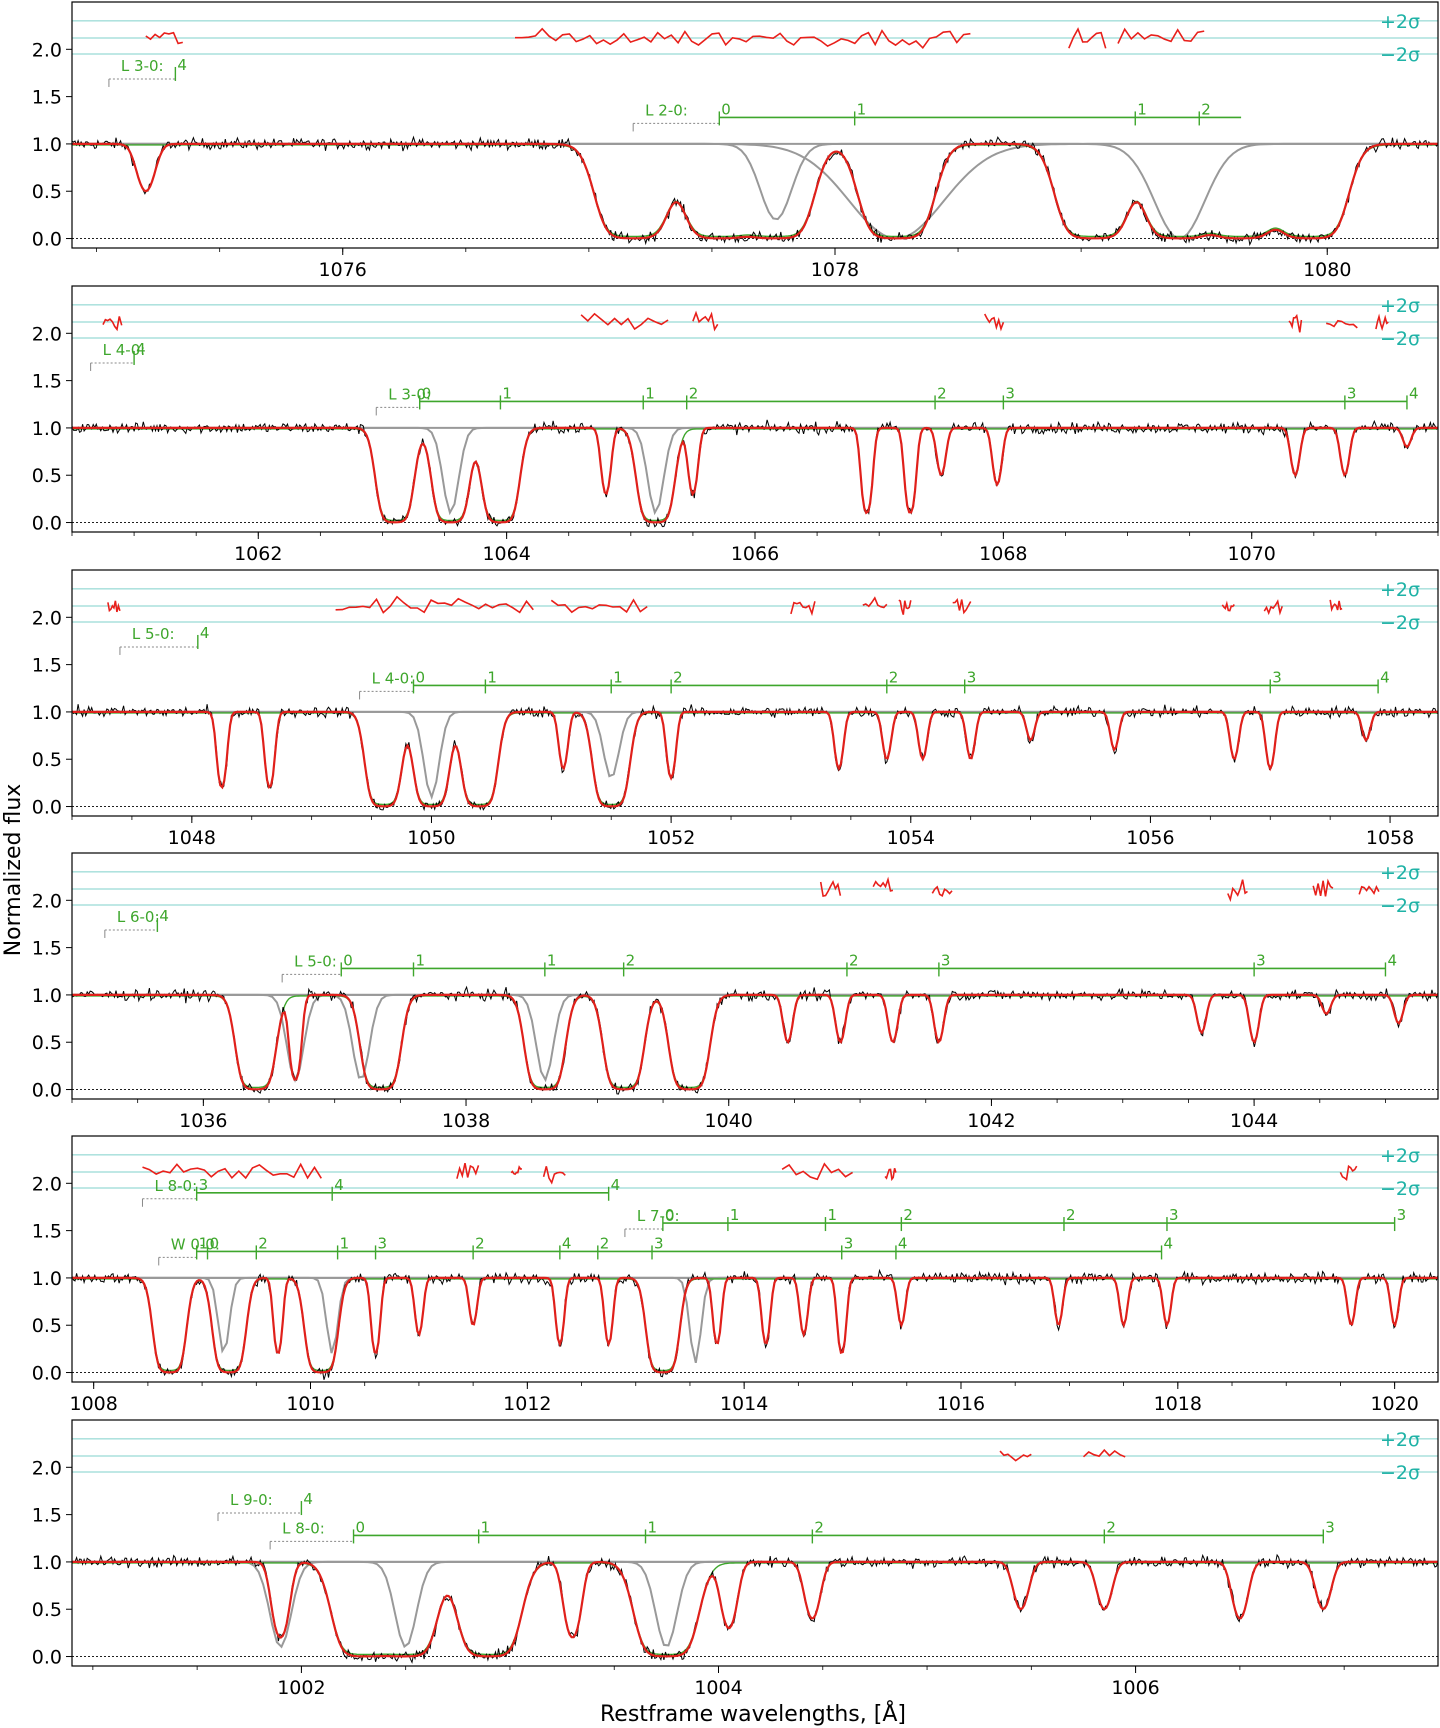 This screenshot has height=1728, width=1440. I want to click on xtick-label-3: 1040, so click(729, 1121).